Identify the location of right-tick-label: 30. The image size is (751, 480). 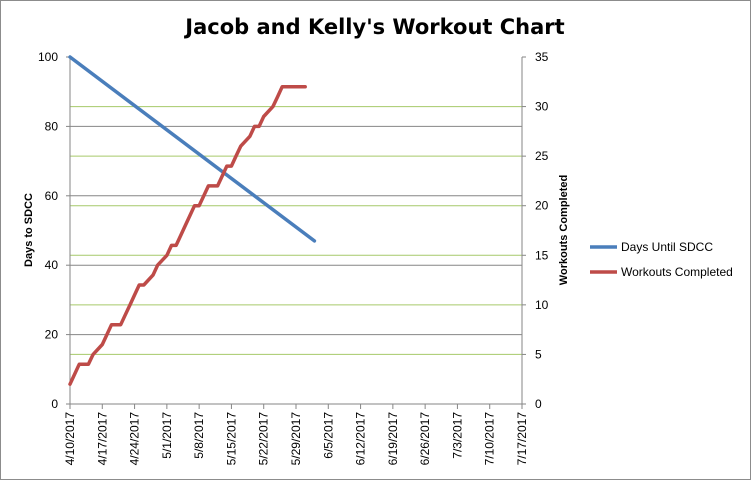
(542, 107).